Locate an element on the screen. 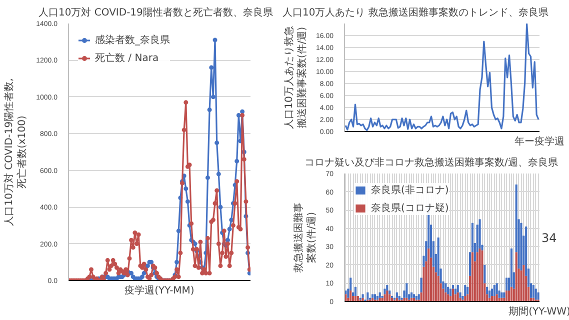 The width and height of the screenshot is (569, 320). y-axis-title: 人口10万対 COVID-19陽性者数, 死亡者数(x100) is located at coordinates (15, 152).